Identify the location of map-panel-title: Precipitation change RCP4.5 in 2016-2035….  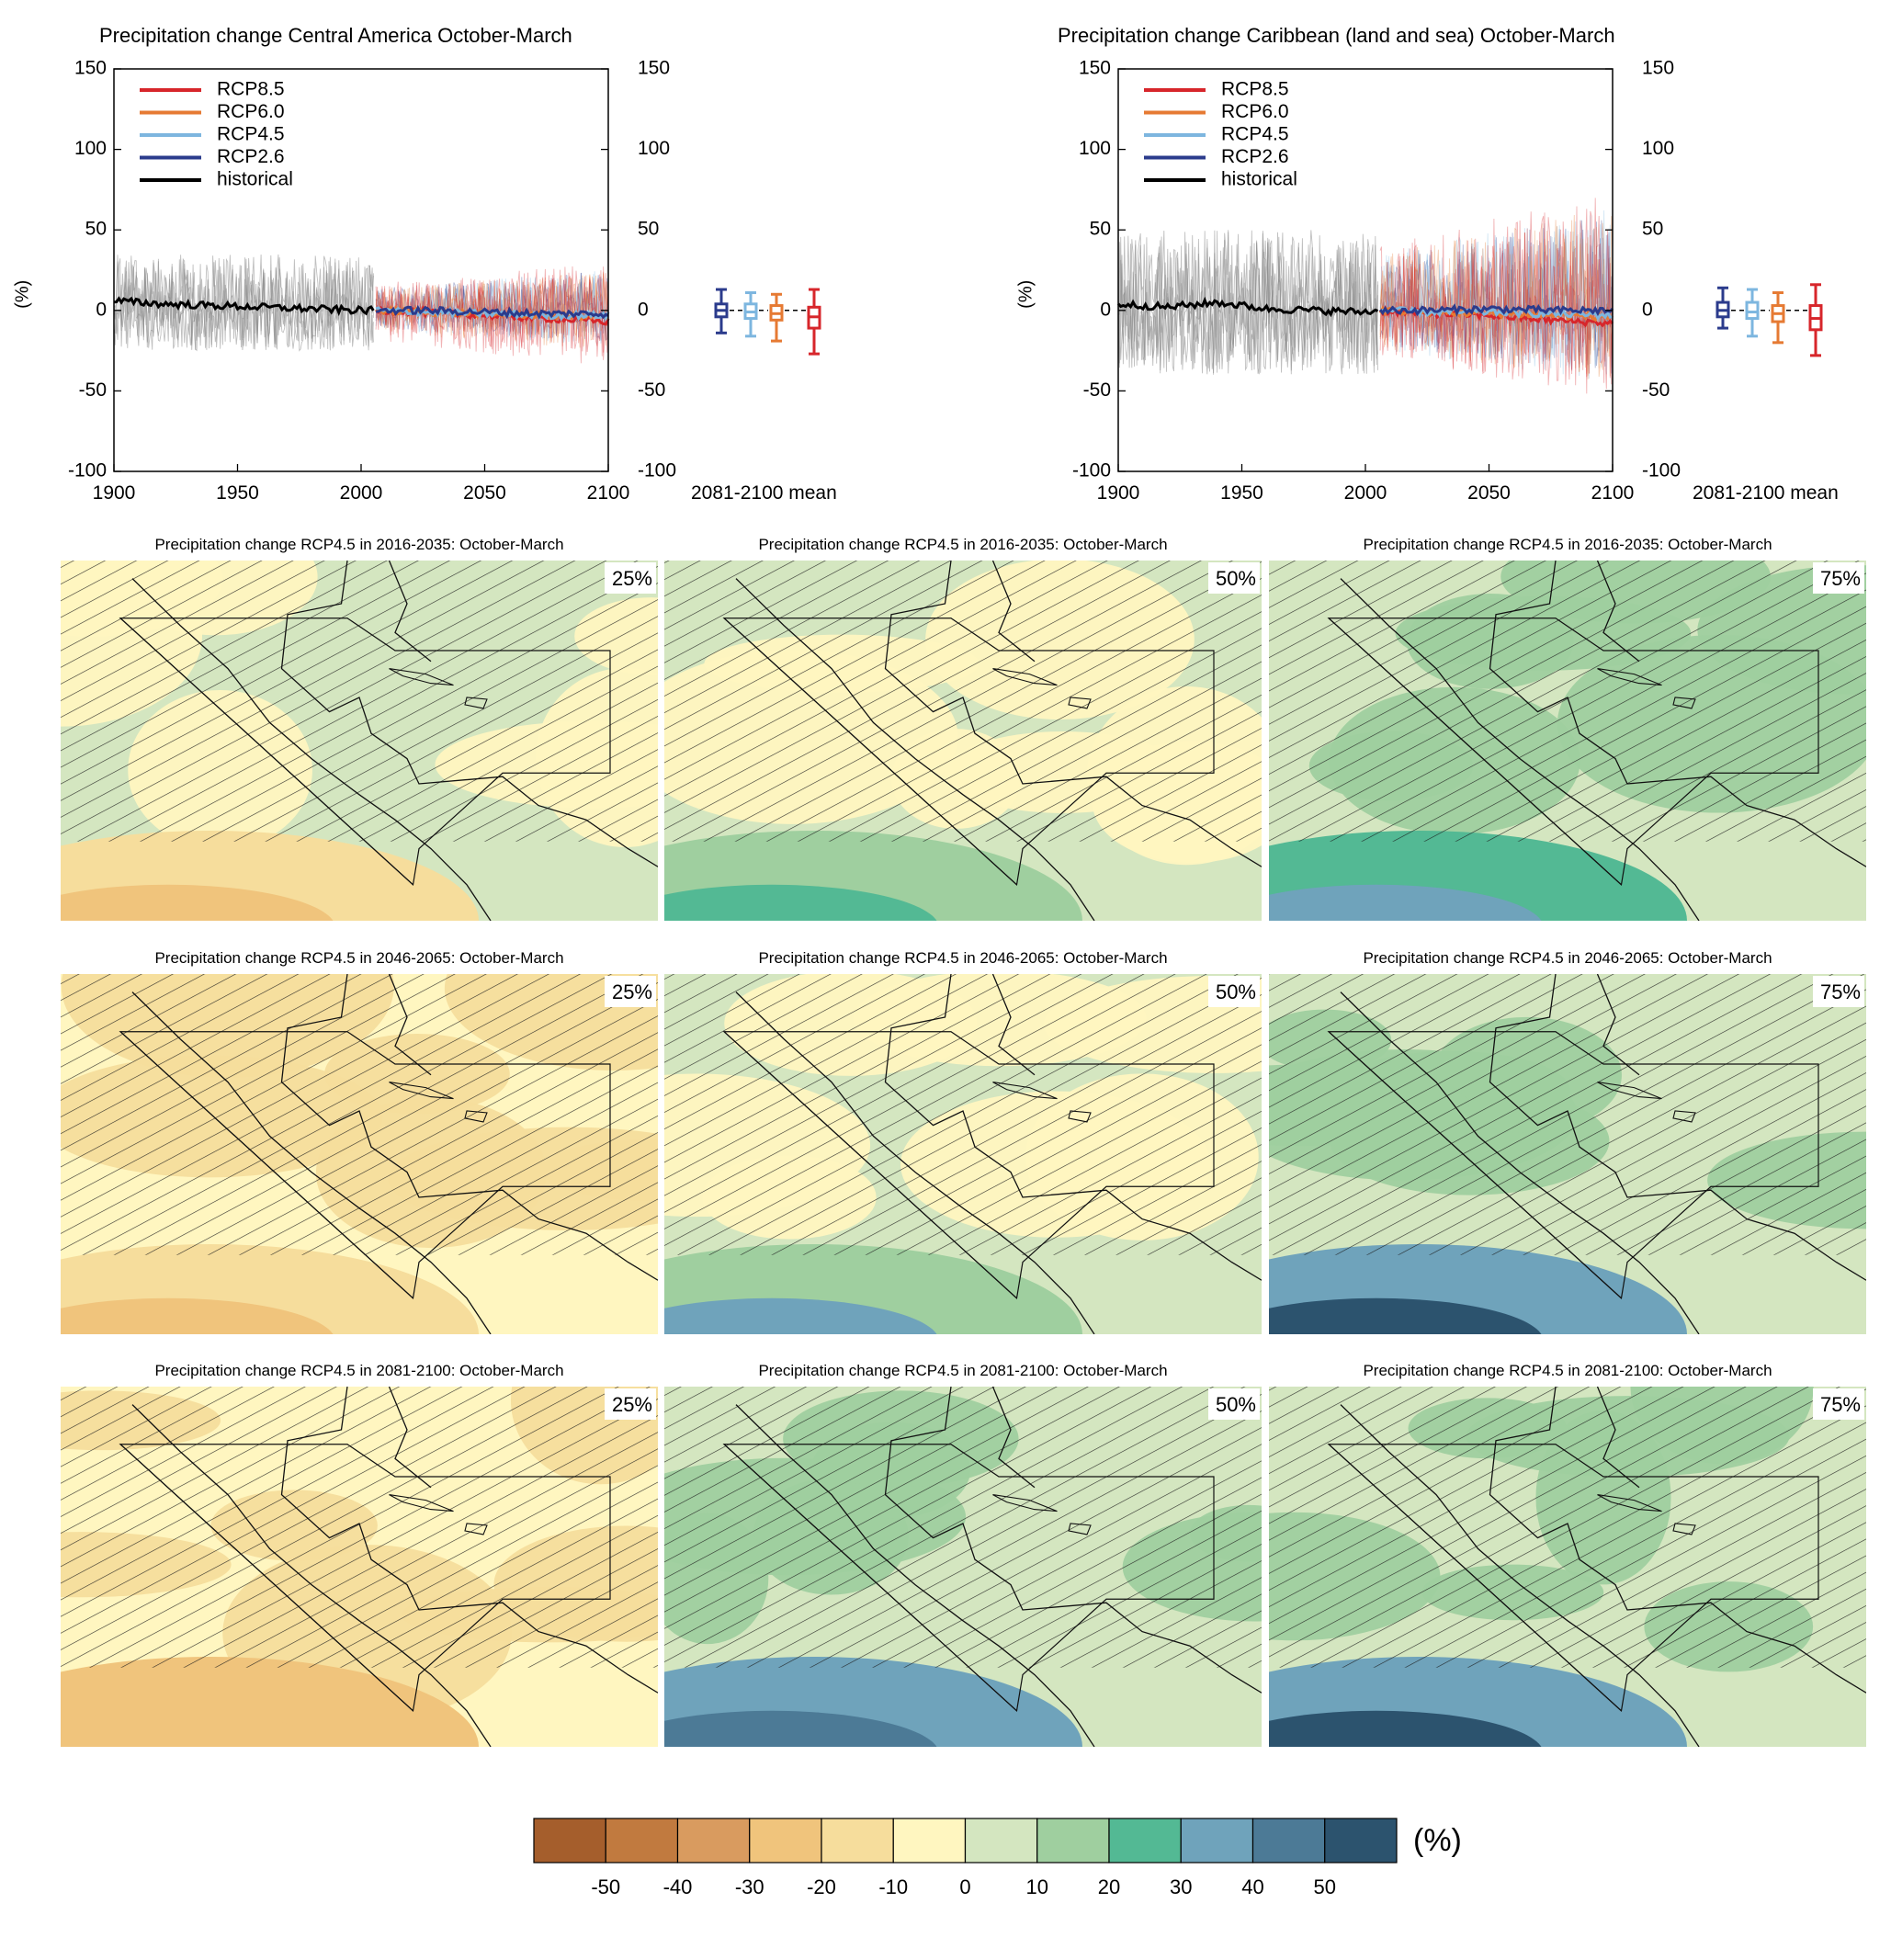
(358, 545).